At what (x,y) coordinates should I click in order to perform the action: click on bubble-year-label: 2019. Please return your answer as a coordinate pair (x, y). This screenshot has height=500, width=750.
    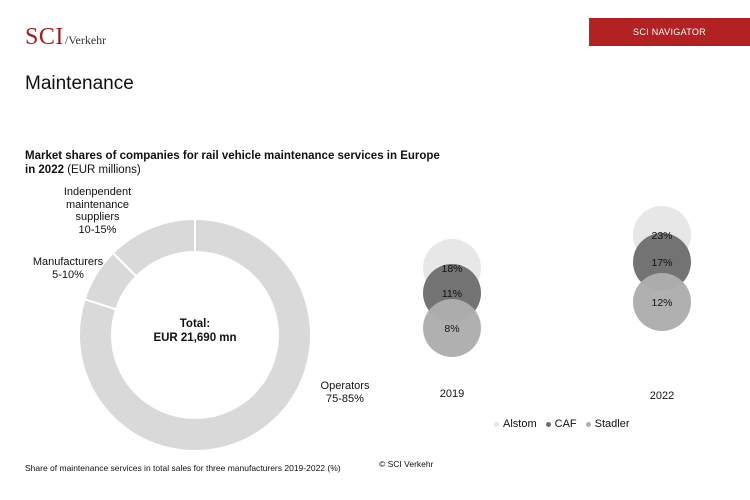
    Looking at the image, I should click on (452, 394).